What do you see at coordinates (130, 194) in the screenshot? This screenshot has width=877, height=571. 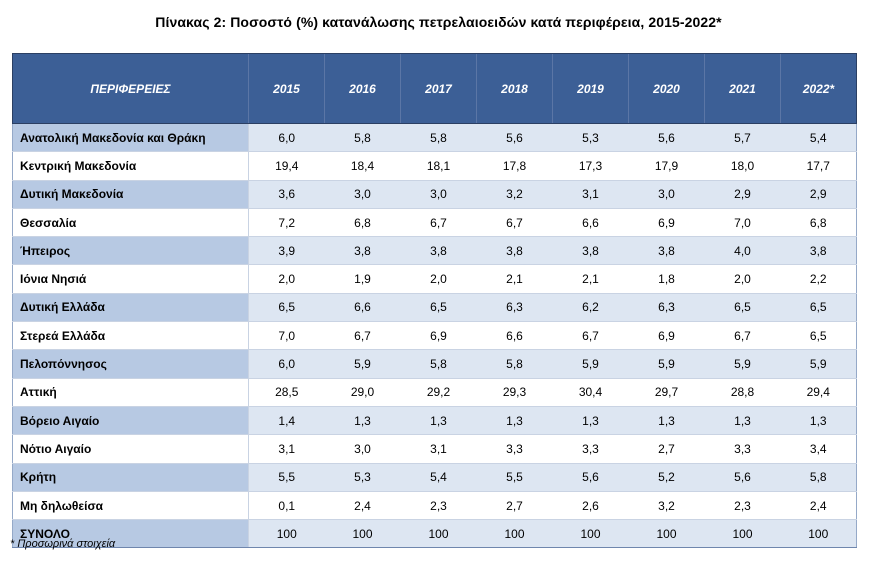 I see `region-name: Δυτική Μακεδονία` at bounding box center [130, 194].